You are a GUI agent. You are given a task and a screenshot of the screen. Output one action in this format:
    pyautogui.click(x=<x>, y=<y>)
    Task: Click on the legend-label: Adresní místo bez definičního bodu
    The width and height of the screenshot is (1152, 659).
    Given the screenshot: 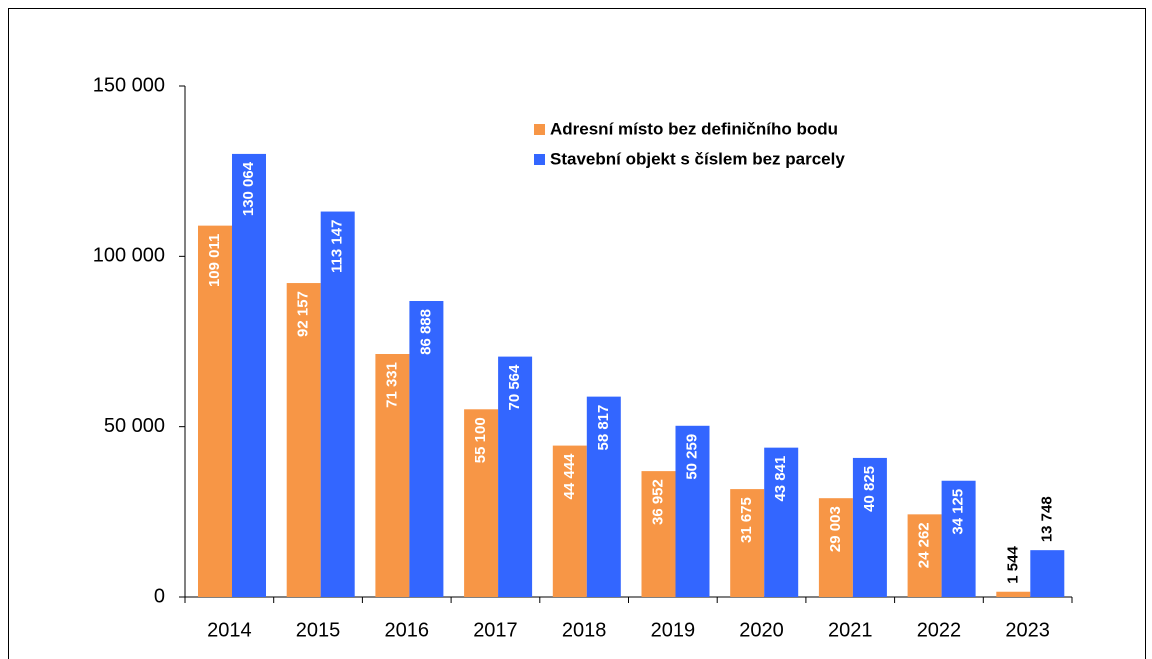 What is the action you would take?
    pyautogui.click(x=694, y=128)
    